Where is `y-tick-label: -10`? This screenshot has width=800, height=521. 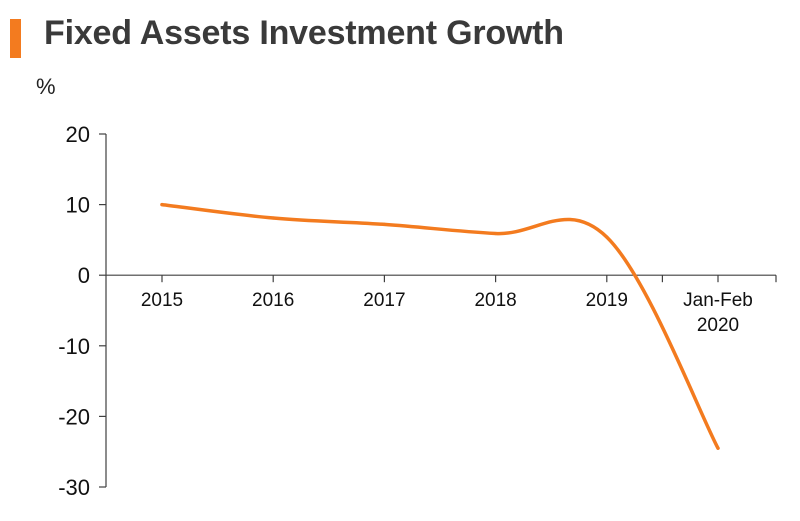
y-tick-label: -10 is located at coordinates (74, 346).